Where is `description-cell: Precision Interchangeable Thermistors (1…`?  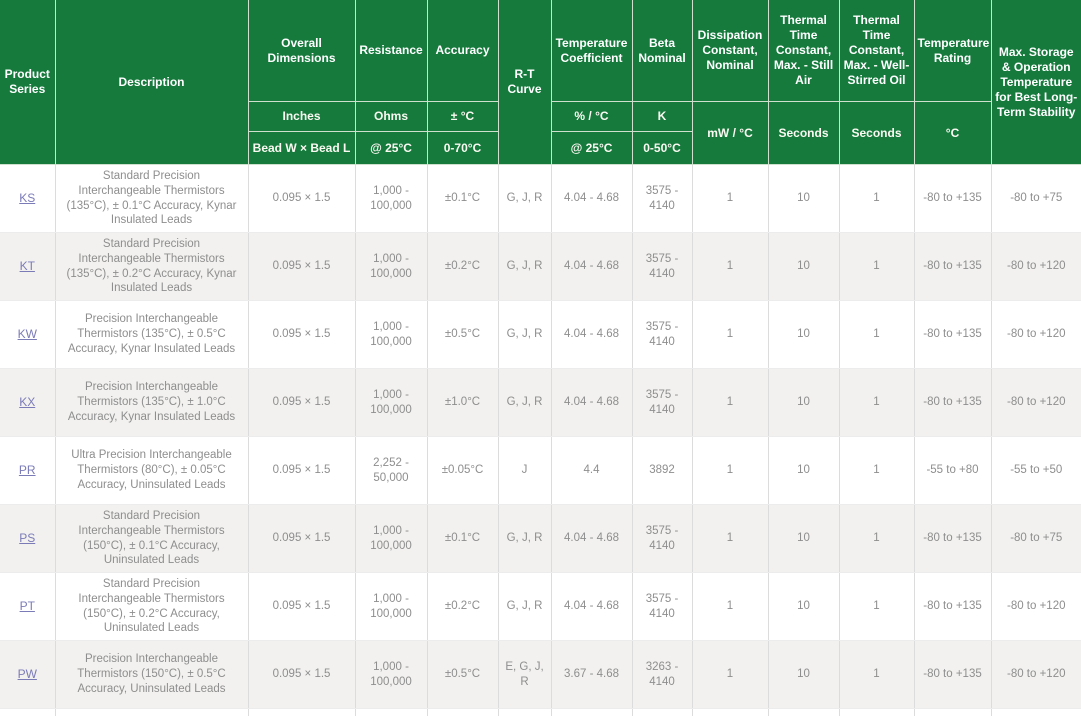 description-cell: Precision Interchangeable Thermistors (1… is located at coordinates (152, 402).